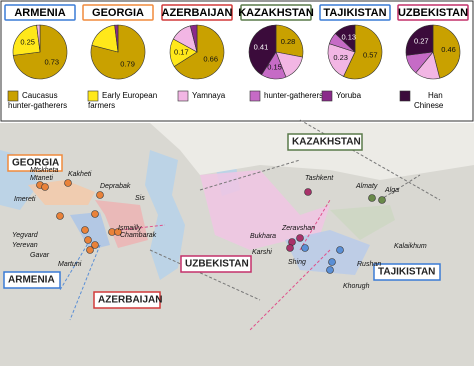 The width and height of the screenshot is (474, 366). I want to click on slice-label: 0.79, so click(127, 63).